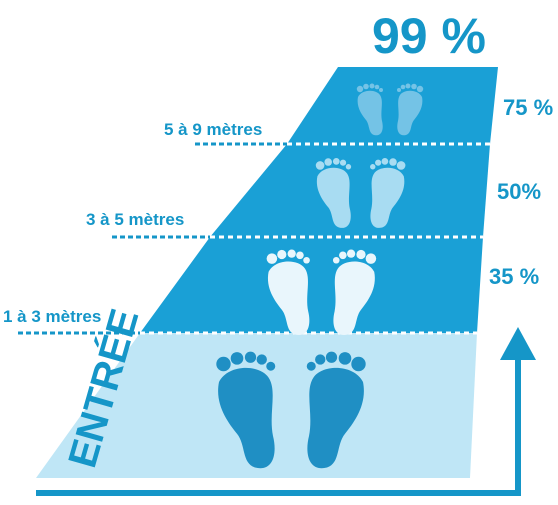 The width and height of the screenshot is (558, 505). I want to click on zone-1-3-distance: 1 à 3 mètres, so click(52, 316).